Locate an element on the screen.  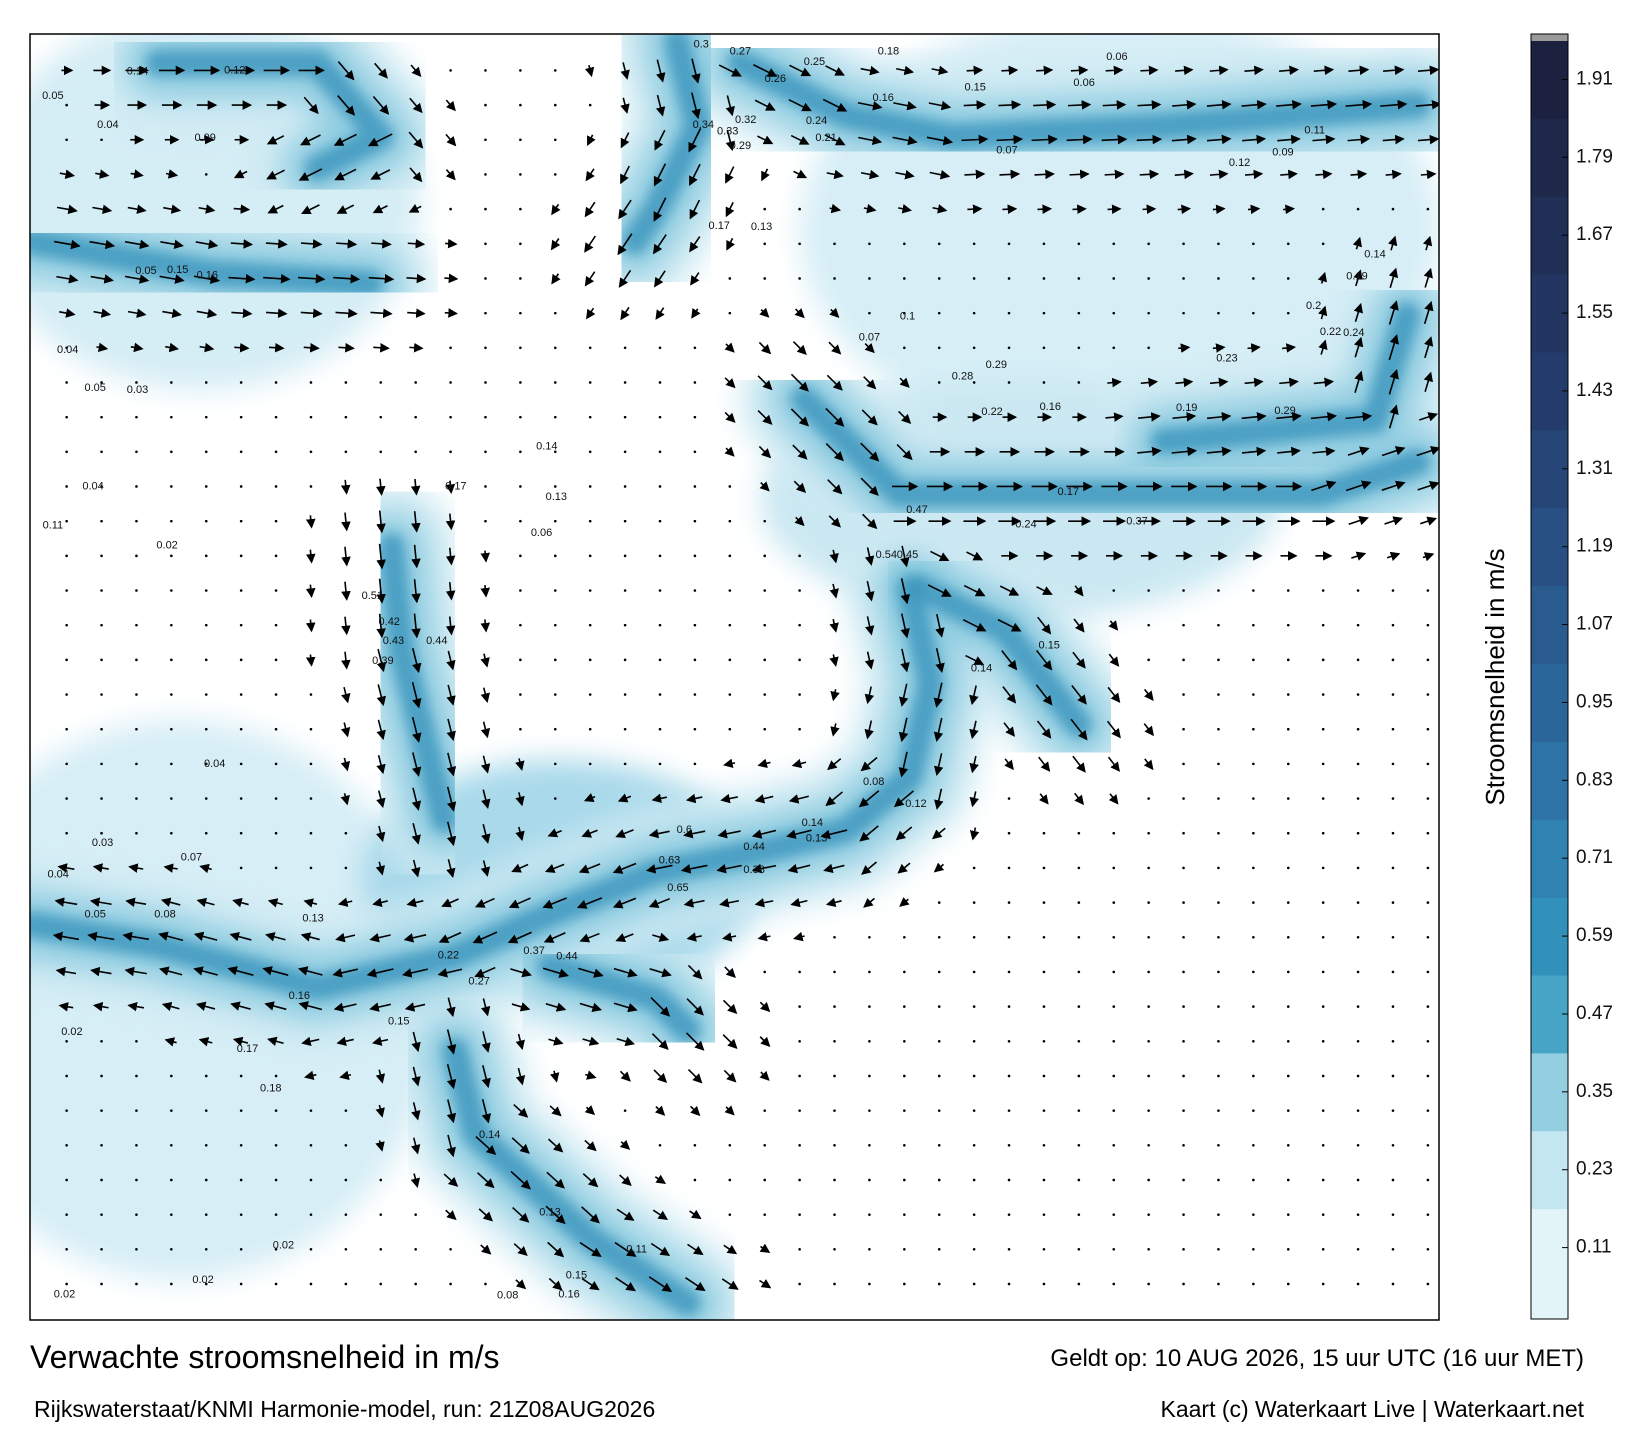
speed-label: 0.06 is located at coordinates (541, 533).